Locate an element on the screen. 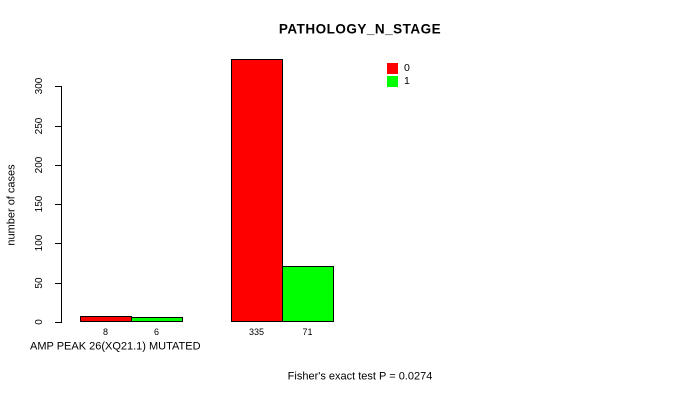 The height and width of the screenshot is (400, 690). legend-item: 1 is located at coordinates (398, 81).